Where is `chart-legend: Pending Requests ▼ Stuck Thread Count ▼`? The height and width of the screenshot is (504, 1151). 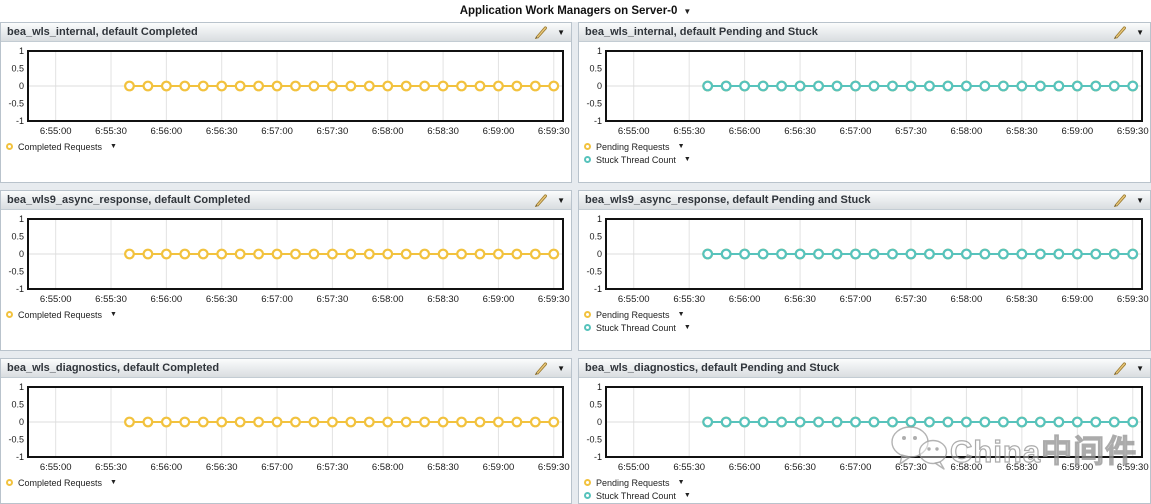 chart-legend: Pending Requests ▼ Stuck Thread Count ▼ is located at coordinates (864, 488).